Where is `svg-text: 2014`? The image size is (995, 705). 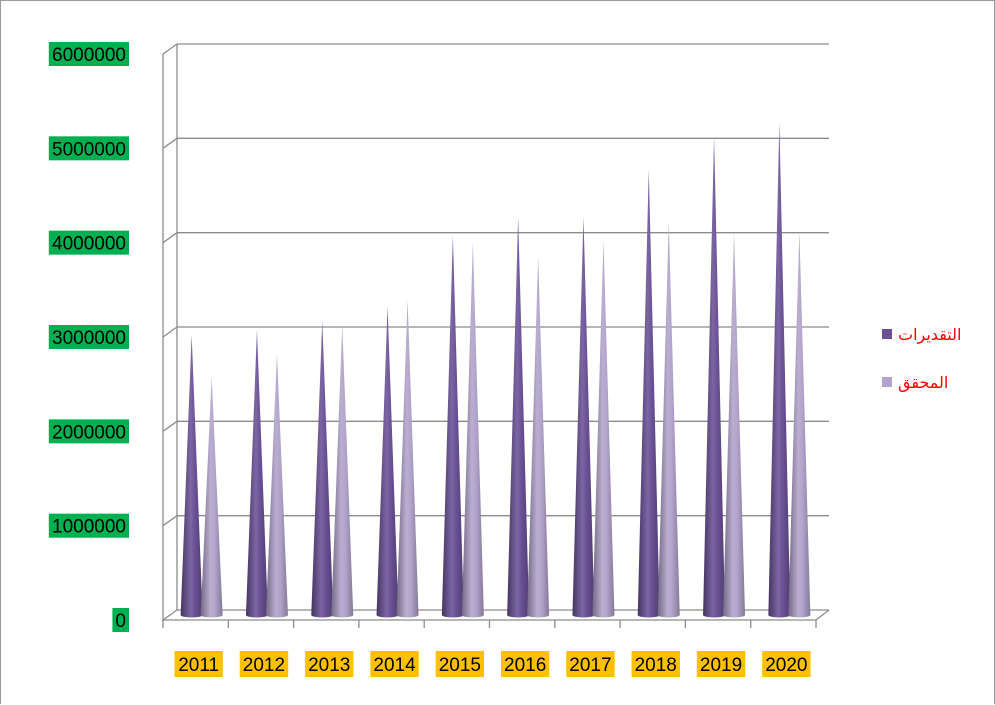 svg-text: 2014 is located at coordinates (394, 665).